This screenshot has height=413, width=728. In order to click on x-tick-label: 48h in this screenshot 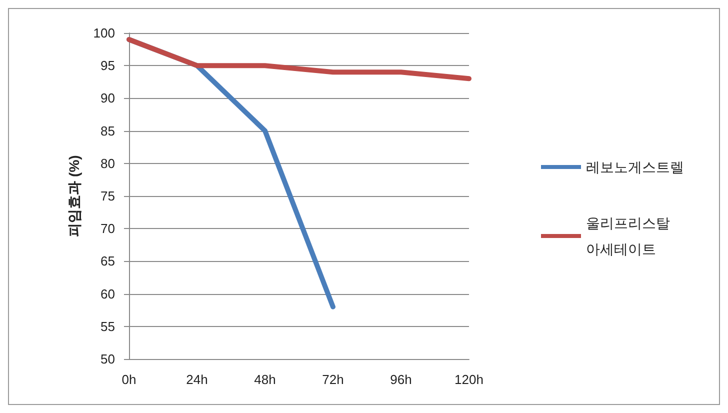, I will do `click(265, 379)`.